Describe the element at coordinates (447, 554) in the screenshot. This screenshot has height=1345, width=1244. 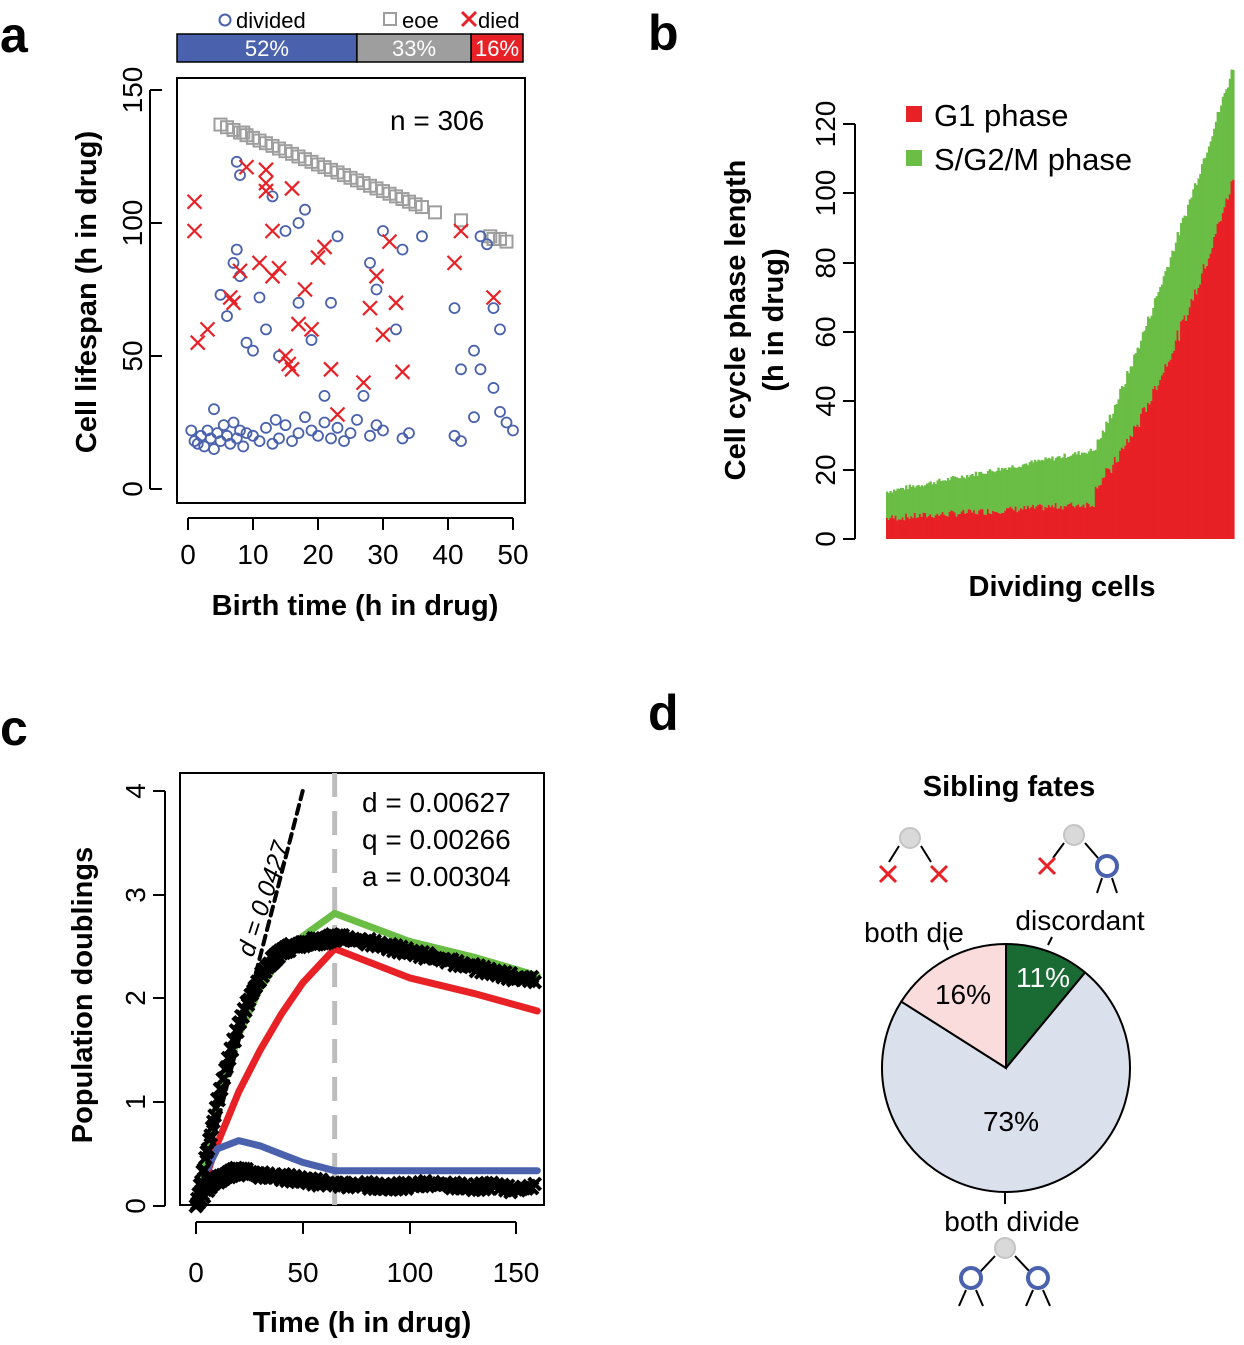
I see `panel-a-xtick-4: 40` at that location.